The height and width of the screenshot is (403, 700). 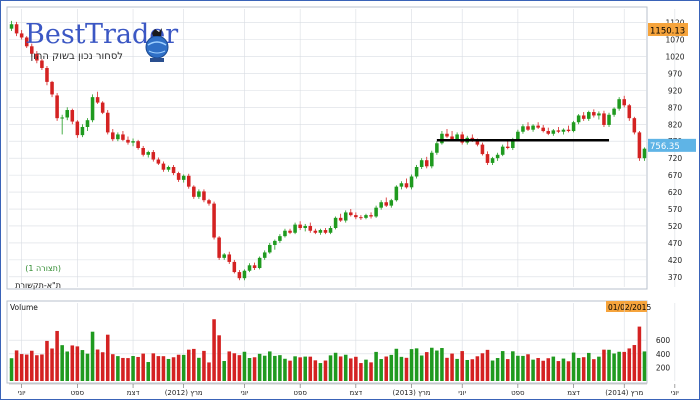 I want to click on price-tick-label: 570, so click(x=675, y=209).